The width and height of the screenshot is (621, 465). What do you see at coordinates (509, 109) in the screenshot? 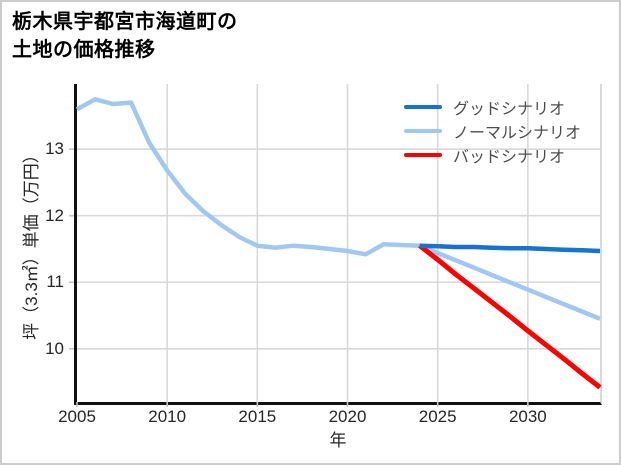
I see `legend-label: グッドシナリオ` at bounding box center [509, 109].